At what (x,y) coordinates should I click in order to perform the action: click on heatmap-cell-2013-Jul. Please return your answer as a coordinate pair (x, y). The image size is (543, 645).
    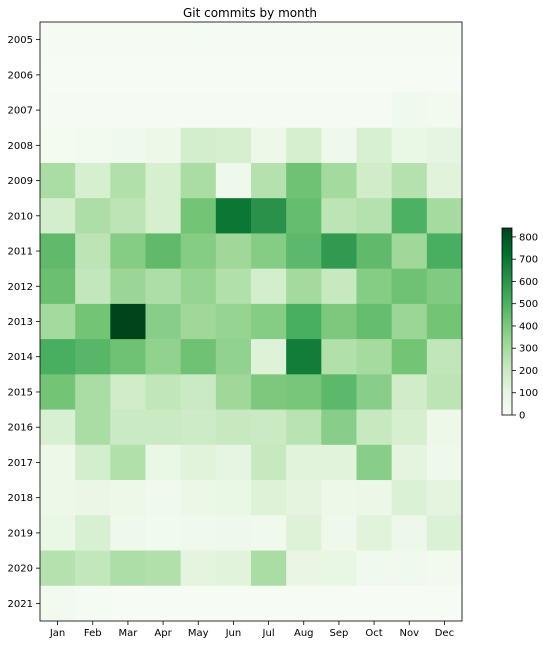
    Looking at the image, I should click on (269, 321).